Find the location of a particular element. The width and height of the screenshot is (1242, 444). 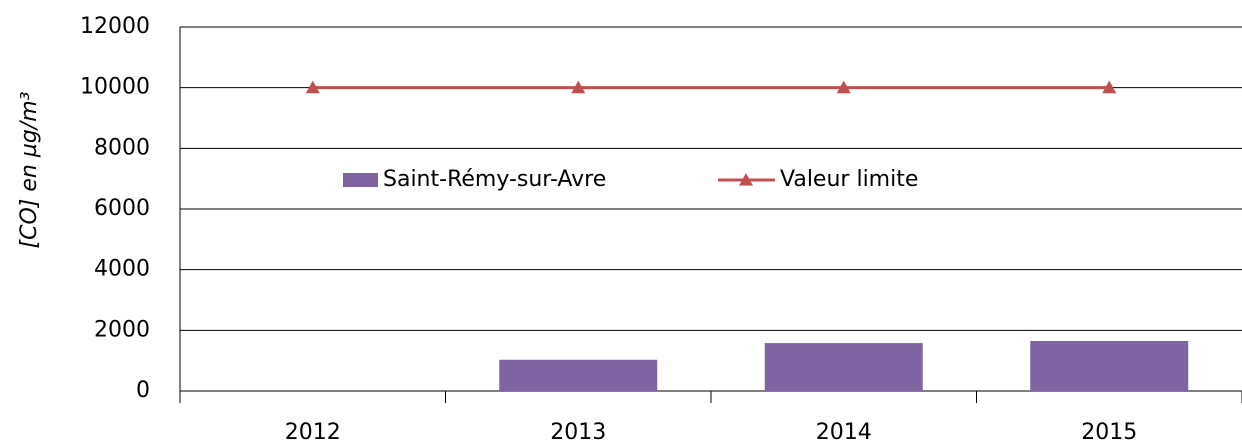

y-tick-label: 4000 is located at coordinates (122, 269).